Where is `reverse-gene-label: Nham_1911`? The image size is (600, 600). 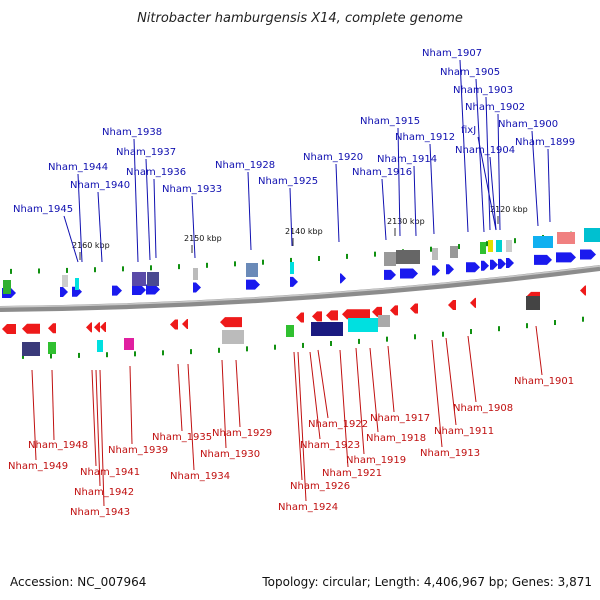 reverse-gene-label: Nham_1911 is located at coordinates (464, 431).